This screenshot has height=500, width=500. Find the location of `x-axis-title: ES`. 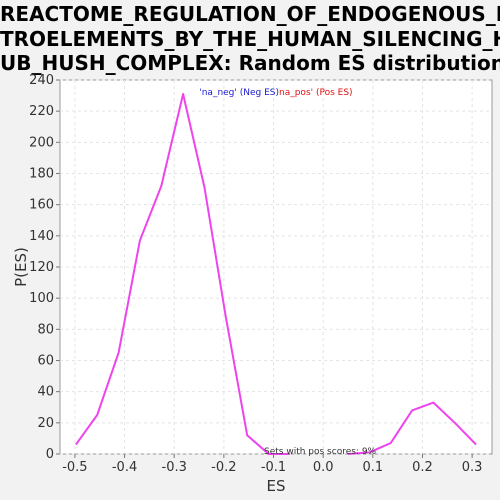

x-axis-title: ES is located at coordinates (276, 486).